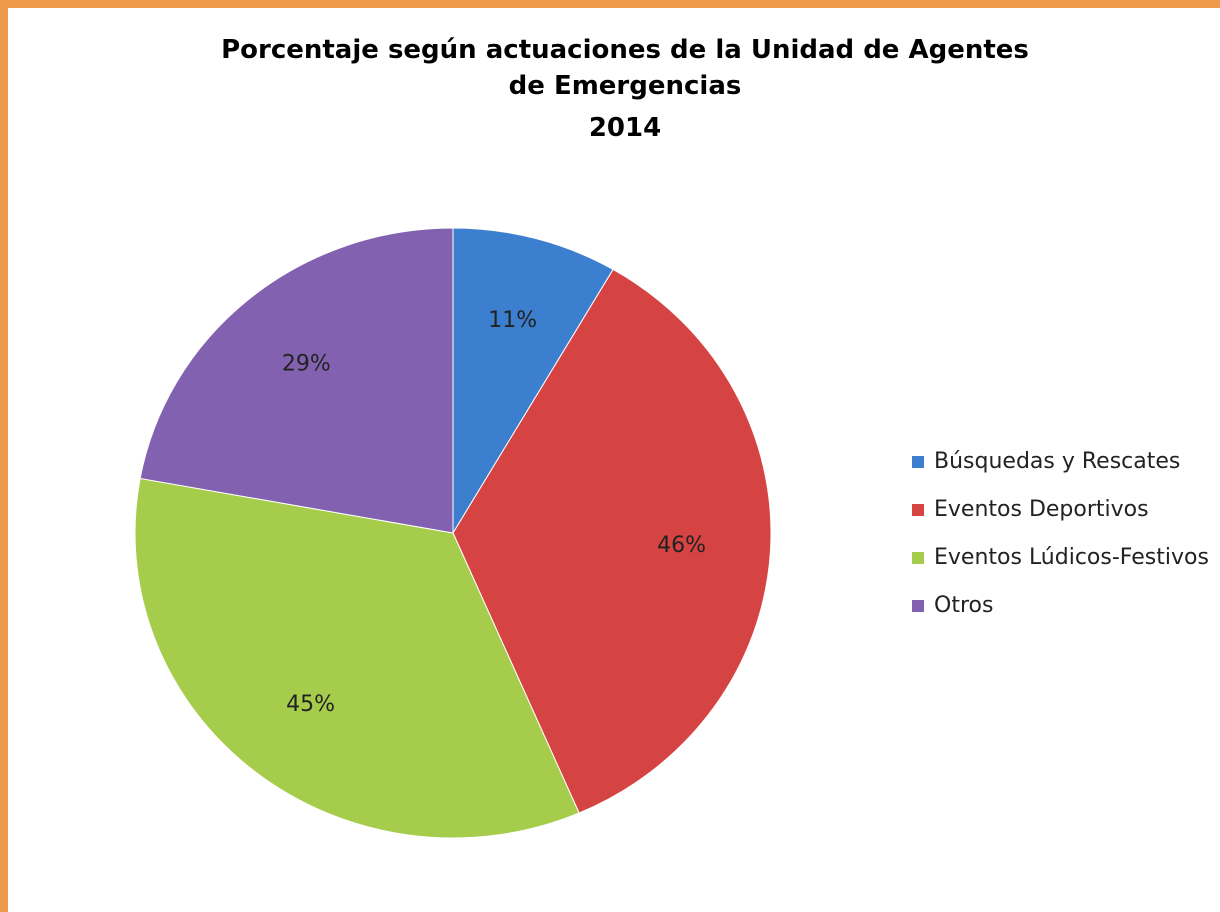  Describe the element at coordinates (310, 704) in the screenshot. I see `slice-label: 45%` at that location.